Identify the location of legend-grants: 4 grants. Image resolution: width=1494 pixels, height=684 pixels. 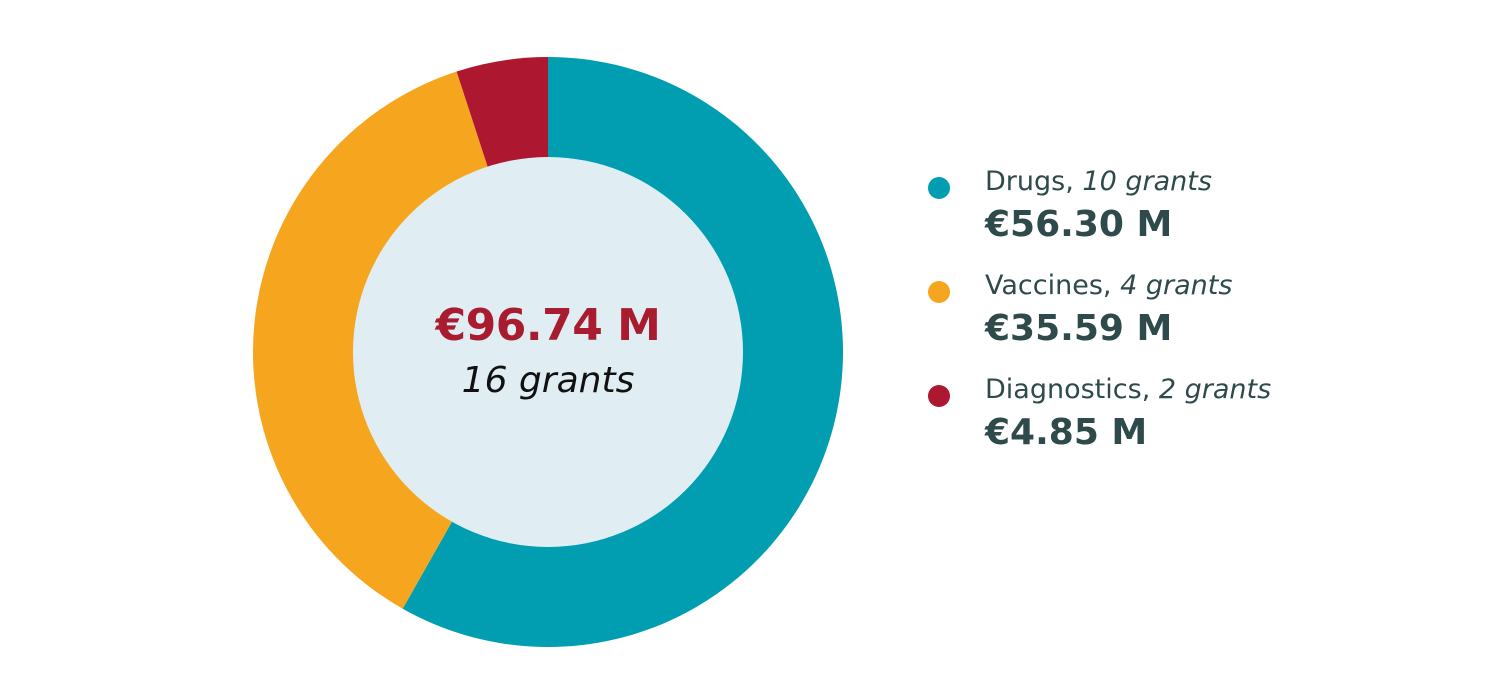
(1176, 285).